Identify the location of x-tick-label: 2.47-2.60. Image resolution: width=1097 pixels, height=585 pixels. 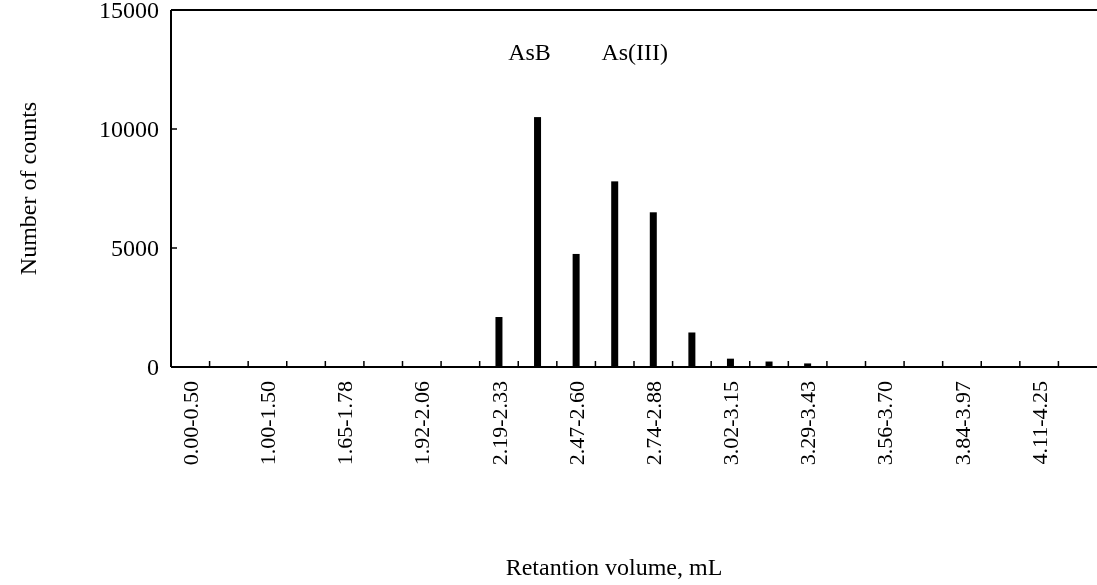
(576, 423).